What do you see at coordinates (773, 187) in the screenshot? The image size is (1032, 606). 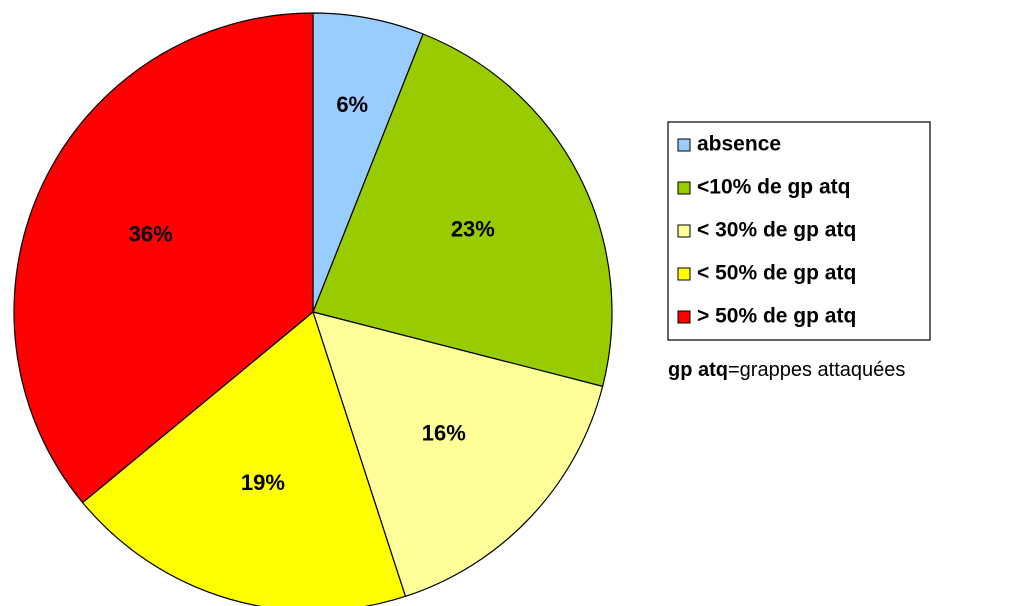 I see `legend-label: <10% de gp atq` at bounding box center [773, 187].